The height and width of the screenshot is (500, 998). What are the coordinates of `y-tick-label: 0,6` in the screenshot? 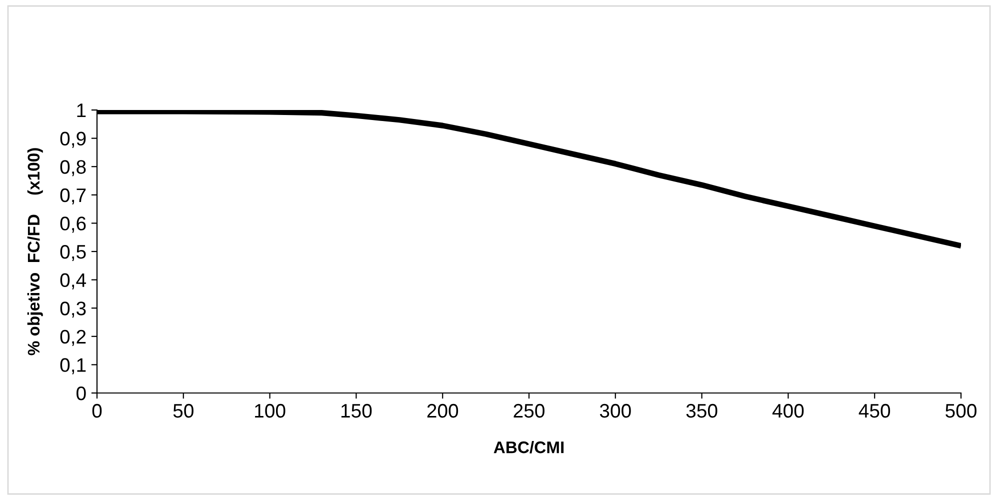 It's located at (73, 224).